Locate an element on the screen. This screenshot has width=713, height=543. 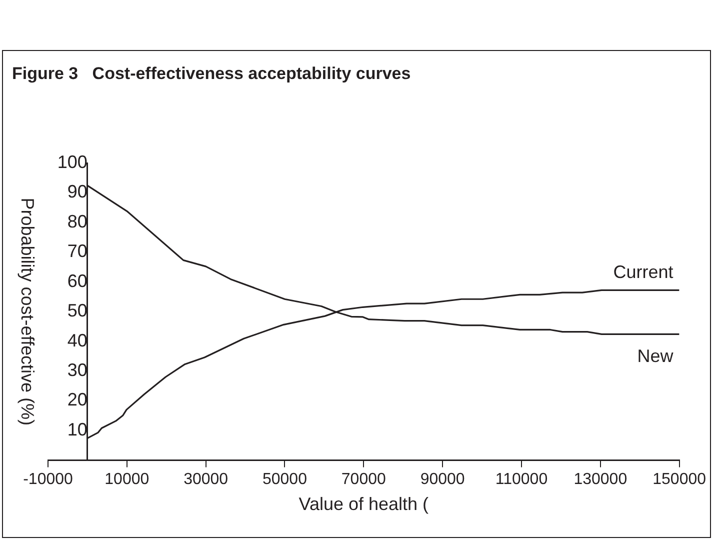
y-tick-label: 80 is located at coordinates (77, 221).